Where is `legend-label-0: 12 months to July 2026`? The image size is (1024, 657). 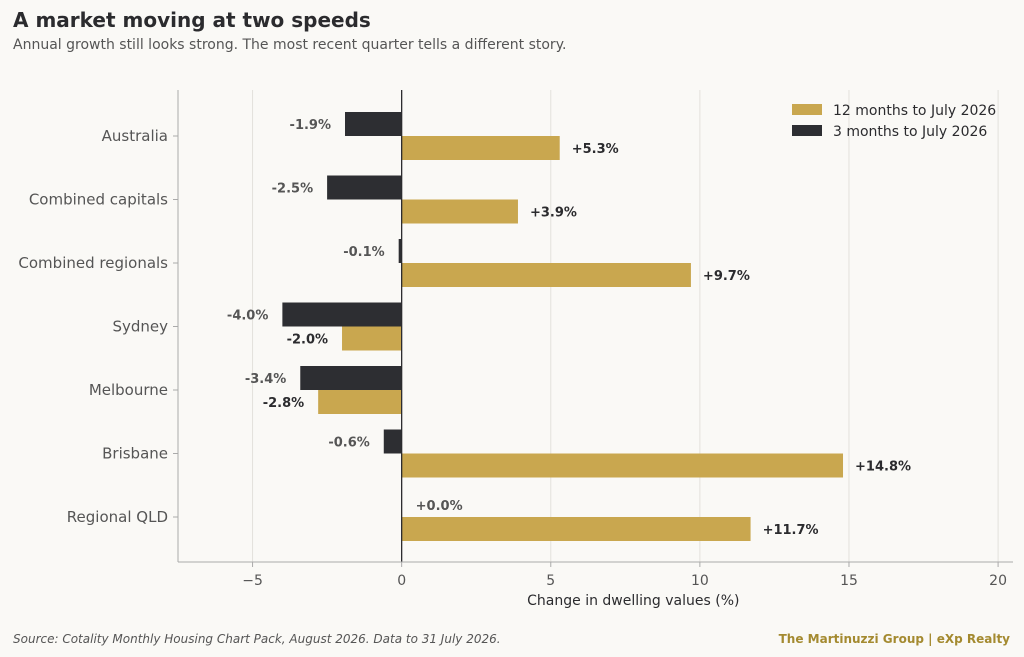
legend-label-0: 12 months to July 2026 is located at coordinates (914, 111).